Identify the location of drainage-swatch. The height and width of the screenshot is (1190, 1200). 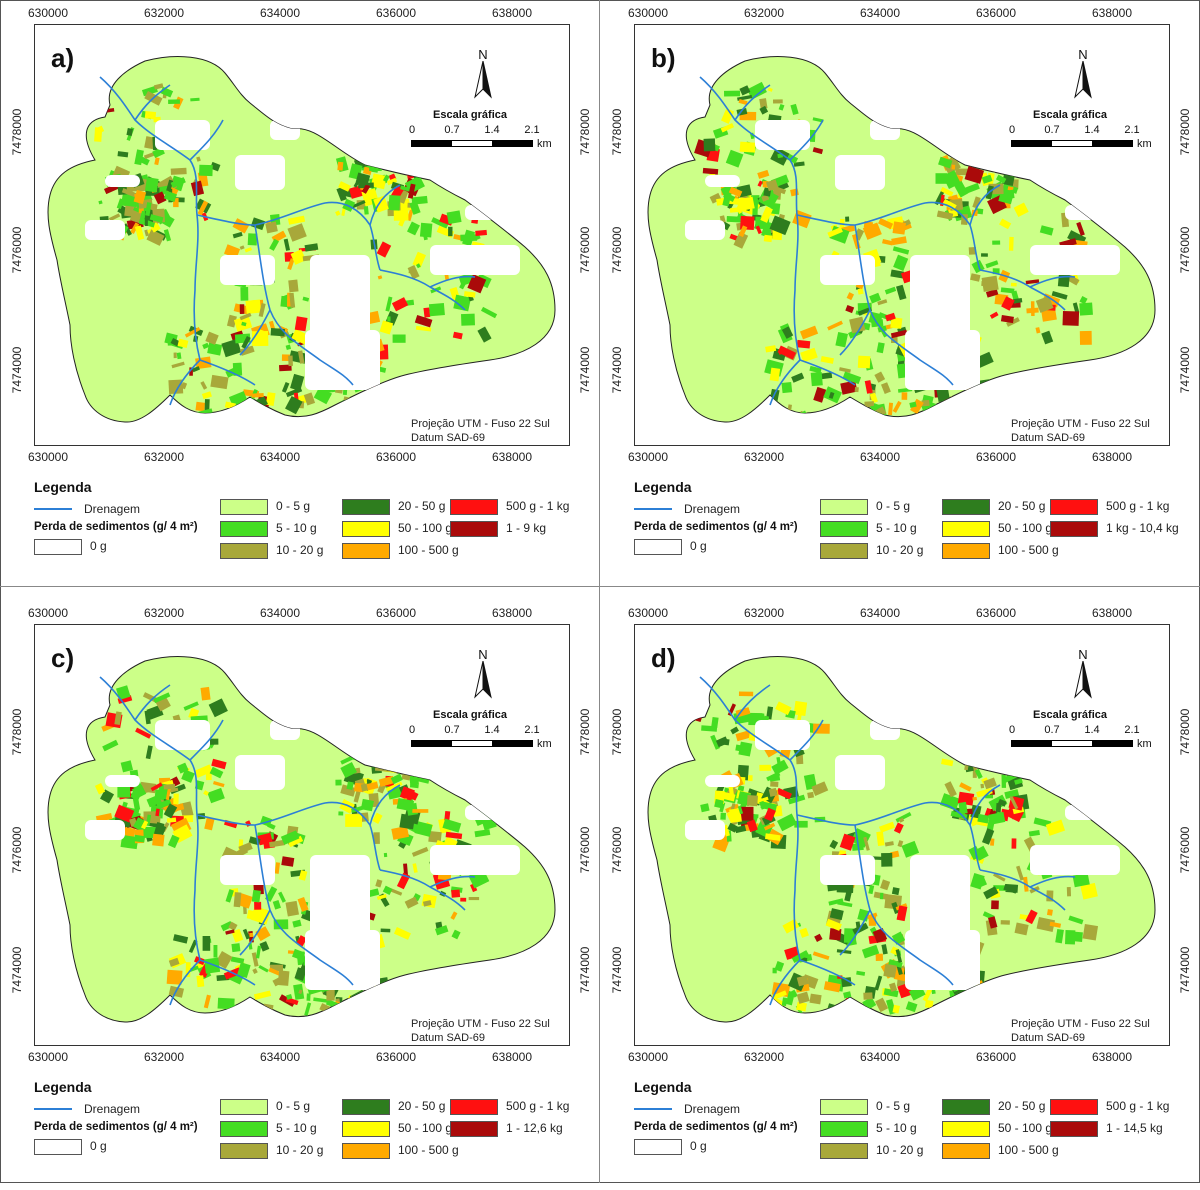
(53, 1109).